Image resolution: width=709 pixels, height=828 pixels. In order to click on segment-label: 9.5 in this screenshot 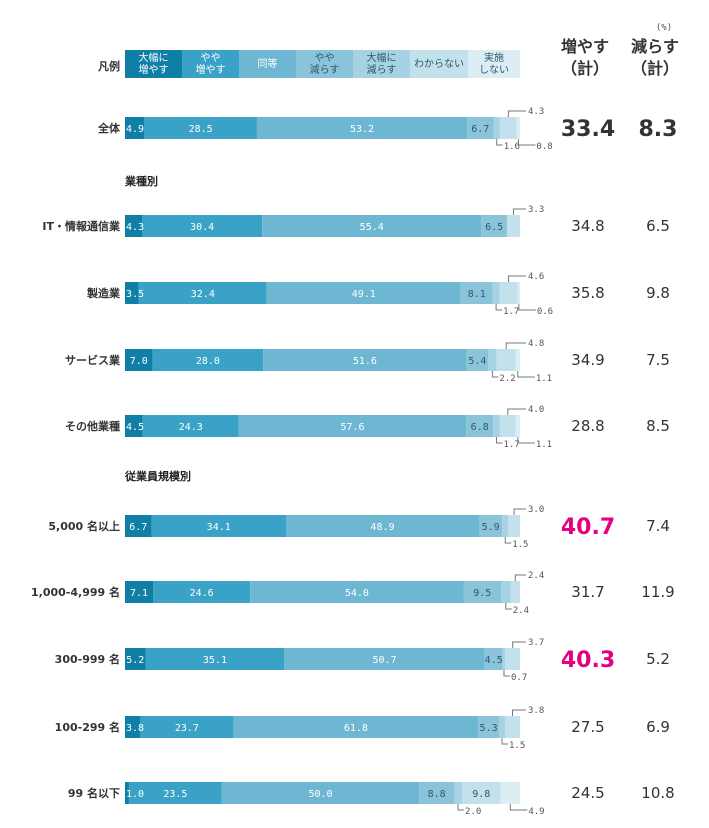, I will do `click(482, 593)`.